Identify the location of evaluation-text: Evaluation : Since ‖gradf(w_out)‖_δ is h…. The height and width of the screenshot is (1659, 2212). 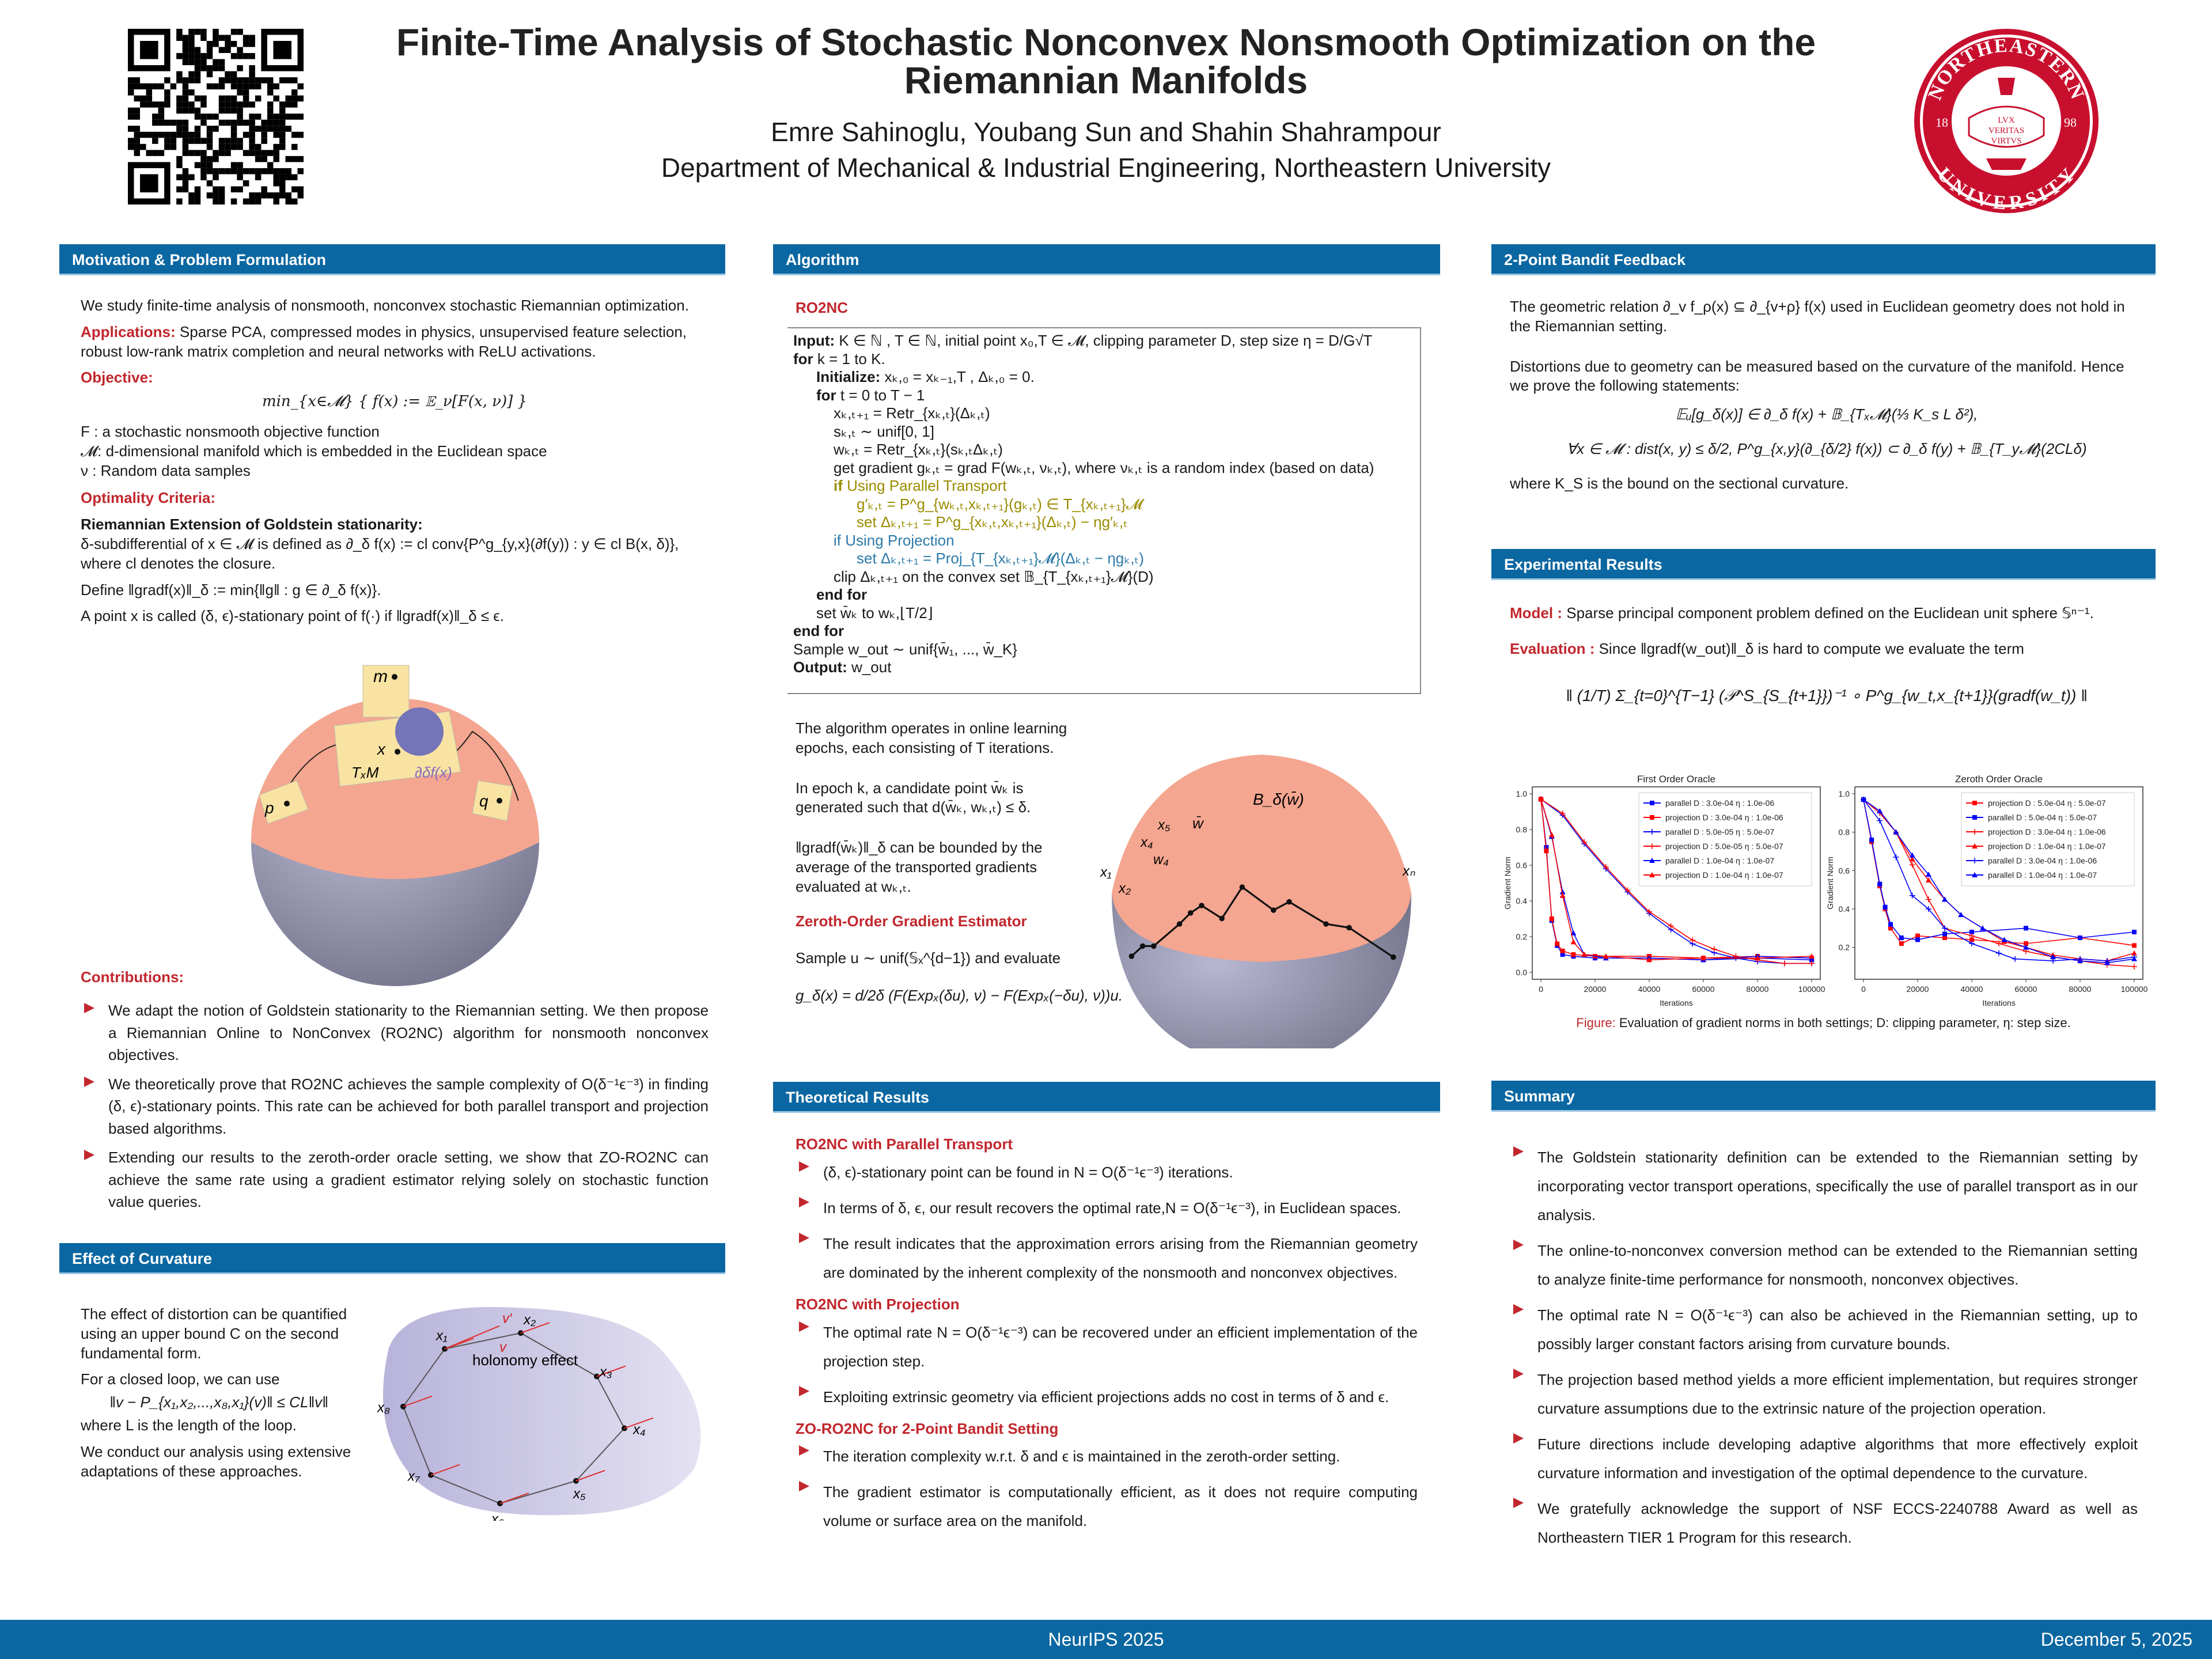
(1767, 648).